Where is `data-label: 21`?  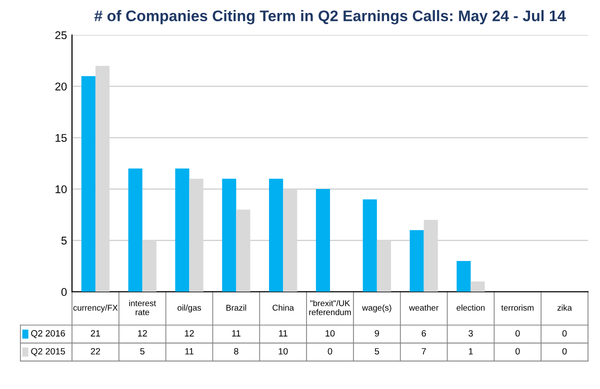 data-label: 21 is located at coordinates (95, 333).